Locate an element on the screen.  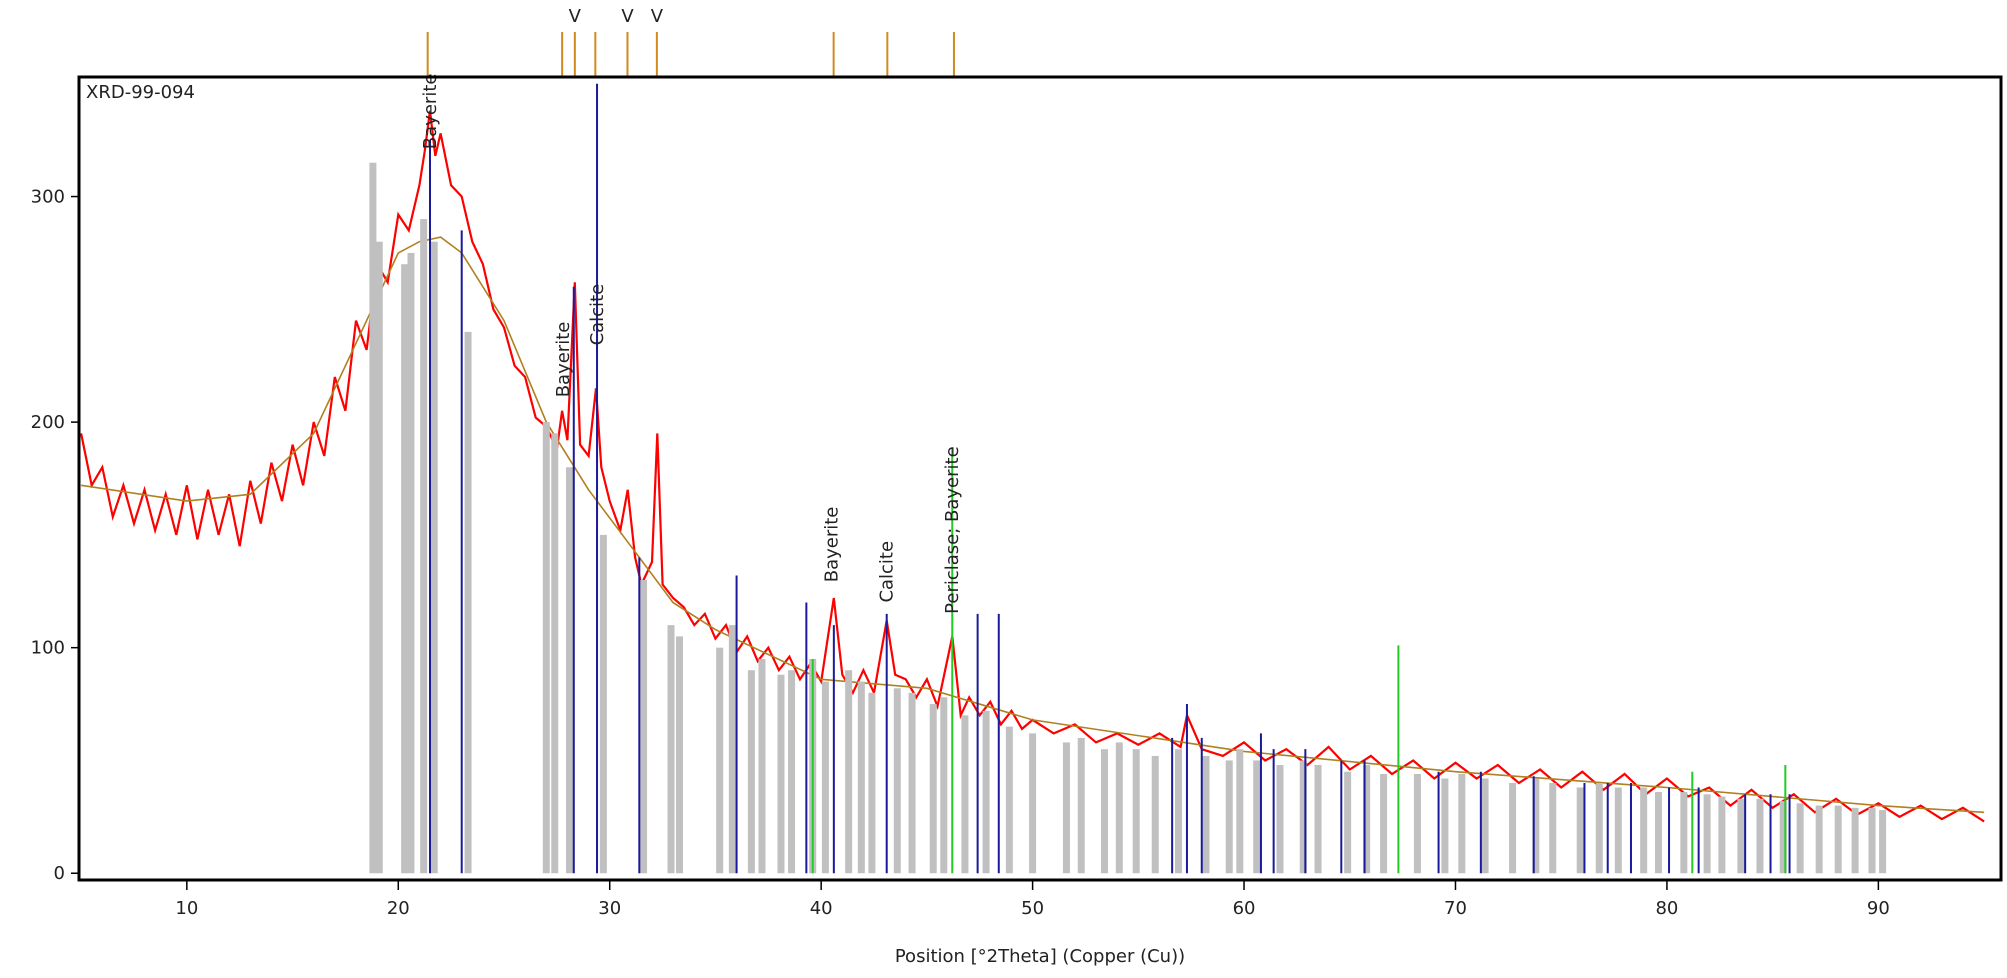
y-tick-label: 300 is located at coordinates (48, 197).